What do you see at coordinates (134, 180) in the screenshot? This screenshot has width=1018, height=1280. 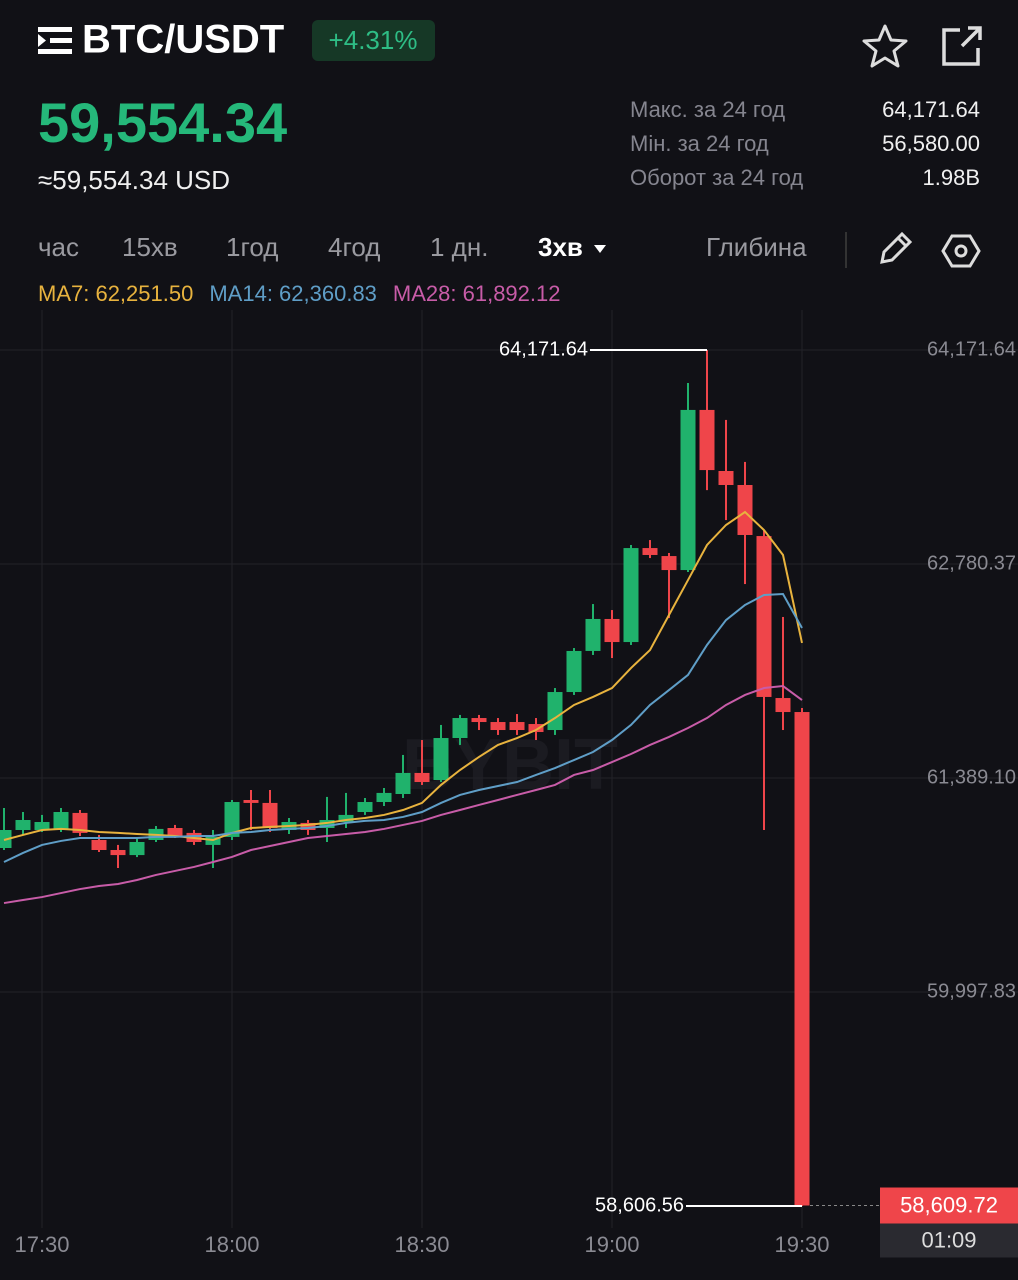 I see `price-usd: ≈59,554.34 USD` at bounding box center [134, 180].